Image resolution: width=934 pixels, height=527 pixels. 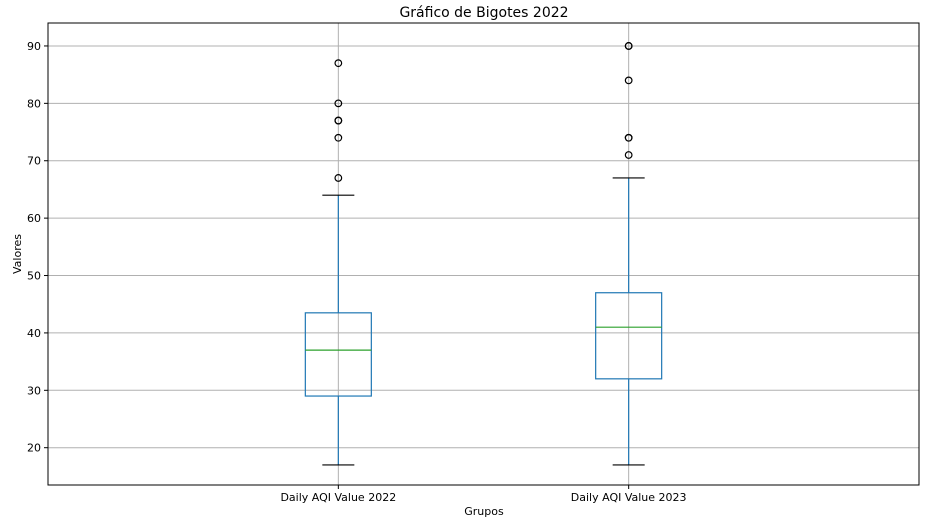 I want to click on y-tick-label: 40, so click(x=34, y=333).